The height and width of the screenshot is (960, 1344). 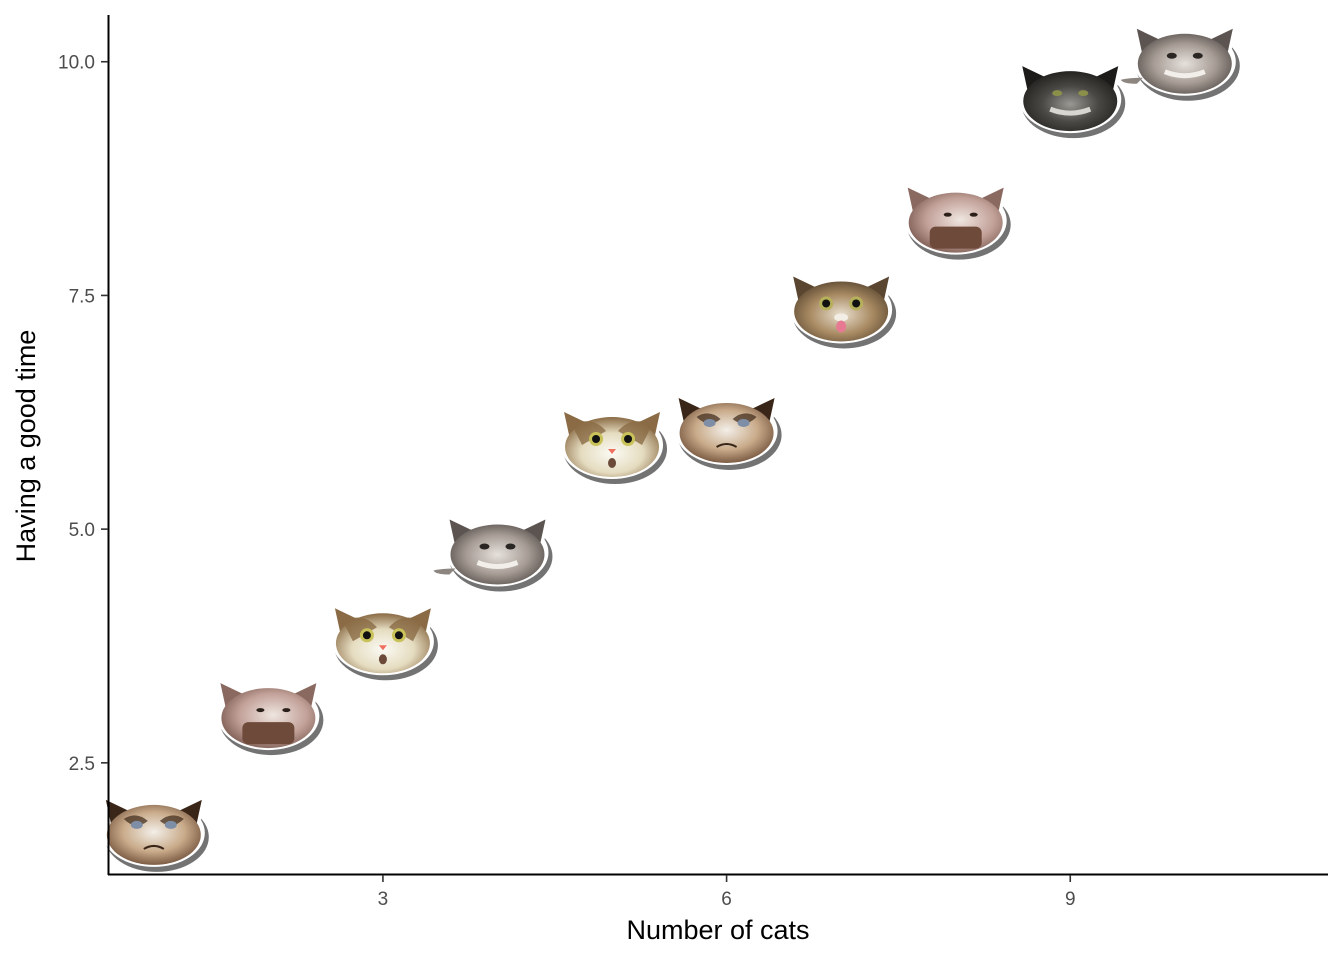 What do you see at coordinates (1072, 100) in the screenshot?
I see `cat-marker-dark-fluffy-cat` at bounding box center [1072, 100].